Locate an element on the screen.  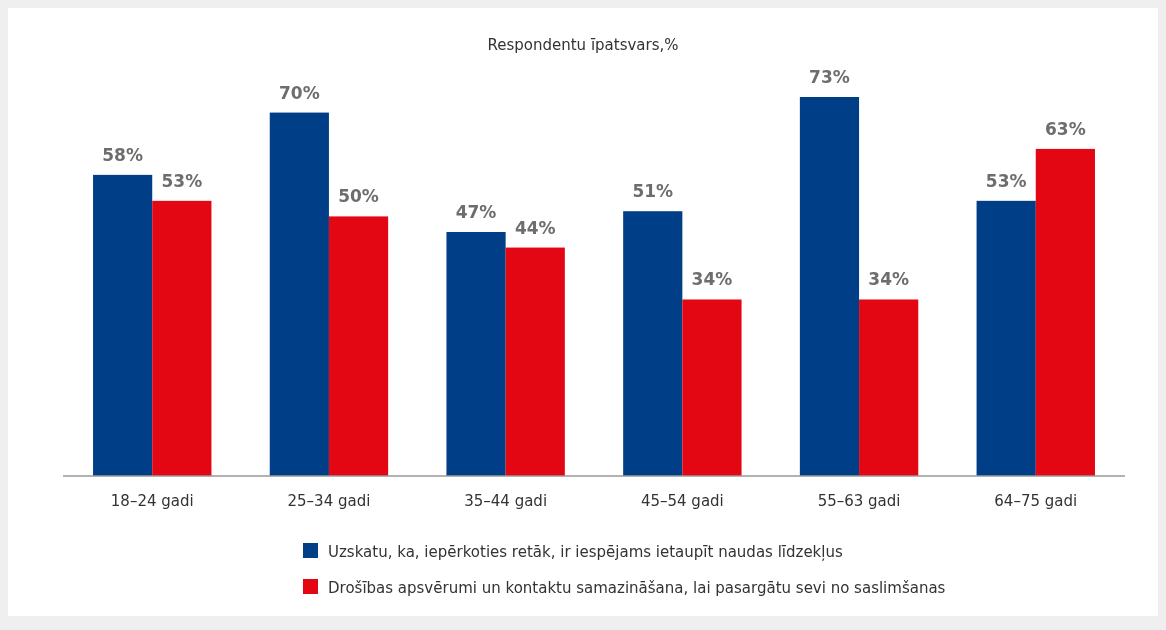
legend-label: Uzskatu, ka, iepērkoties retāk, ir iespējams ietaupīt naudas līdzekļus is located at coordinates (585, 552).